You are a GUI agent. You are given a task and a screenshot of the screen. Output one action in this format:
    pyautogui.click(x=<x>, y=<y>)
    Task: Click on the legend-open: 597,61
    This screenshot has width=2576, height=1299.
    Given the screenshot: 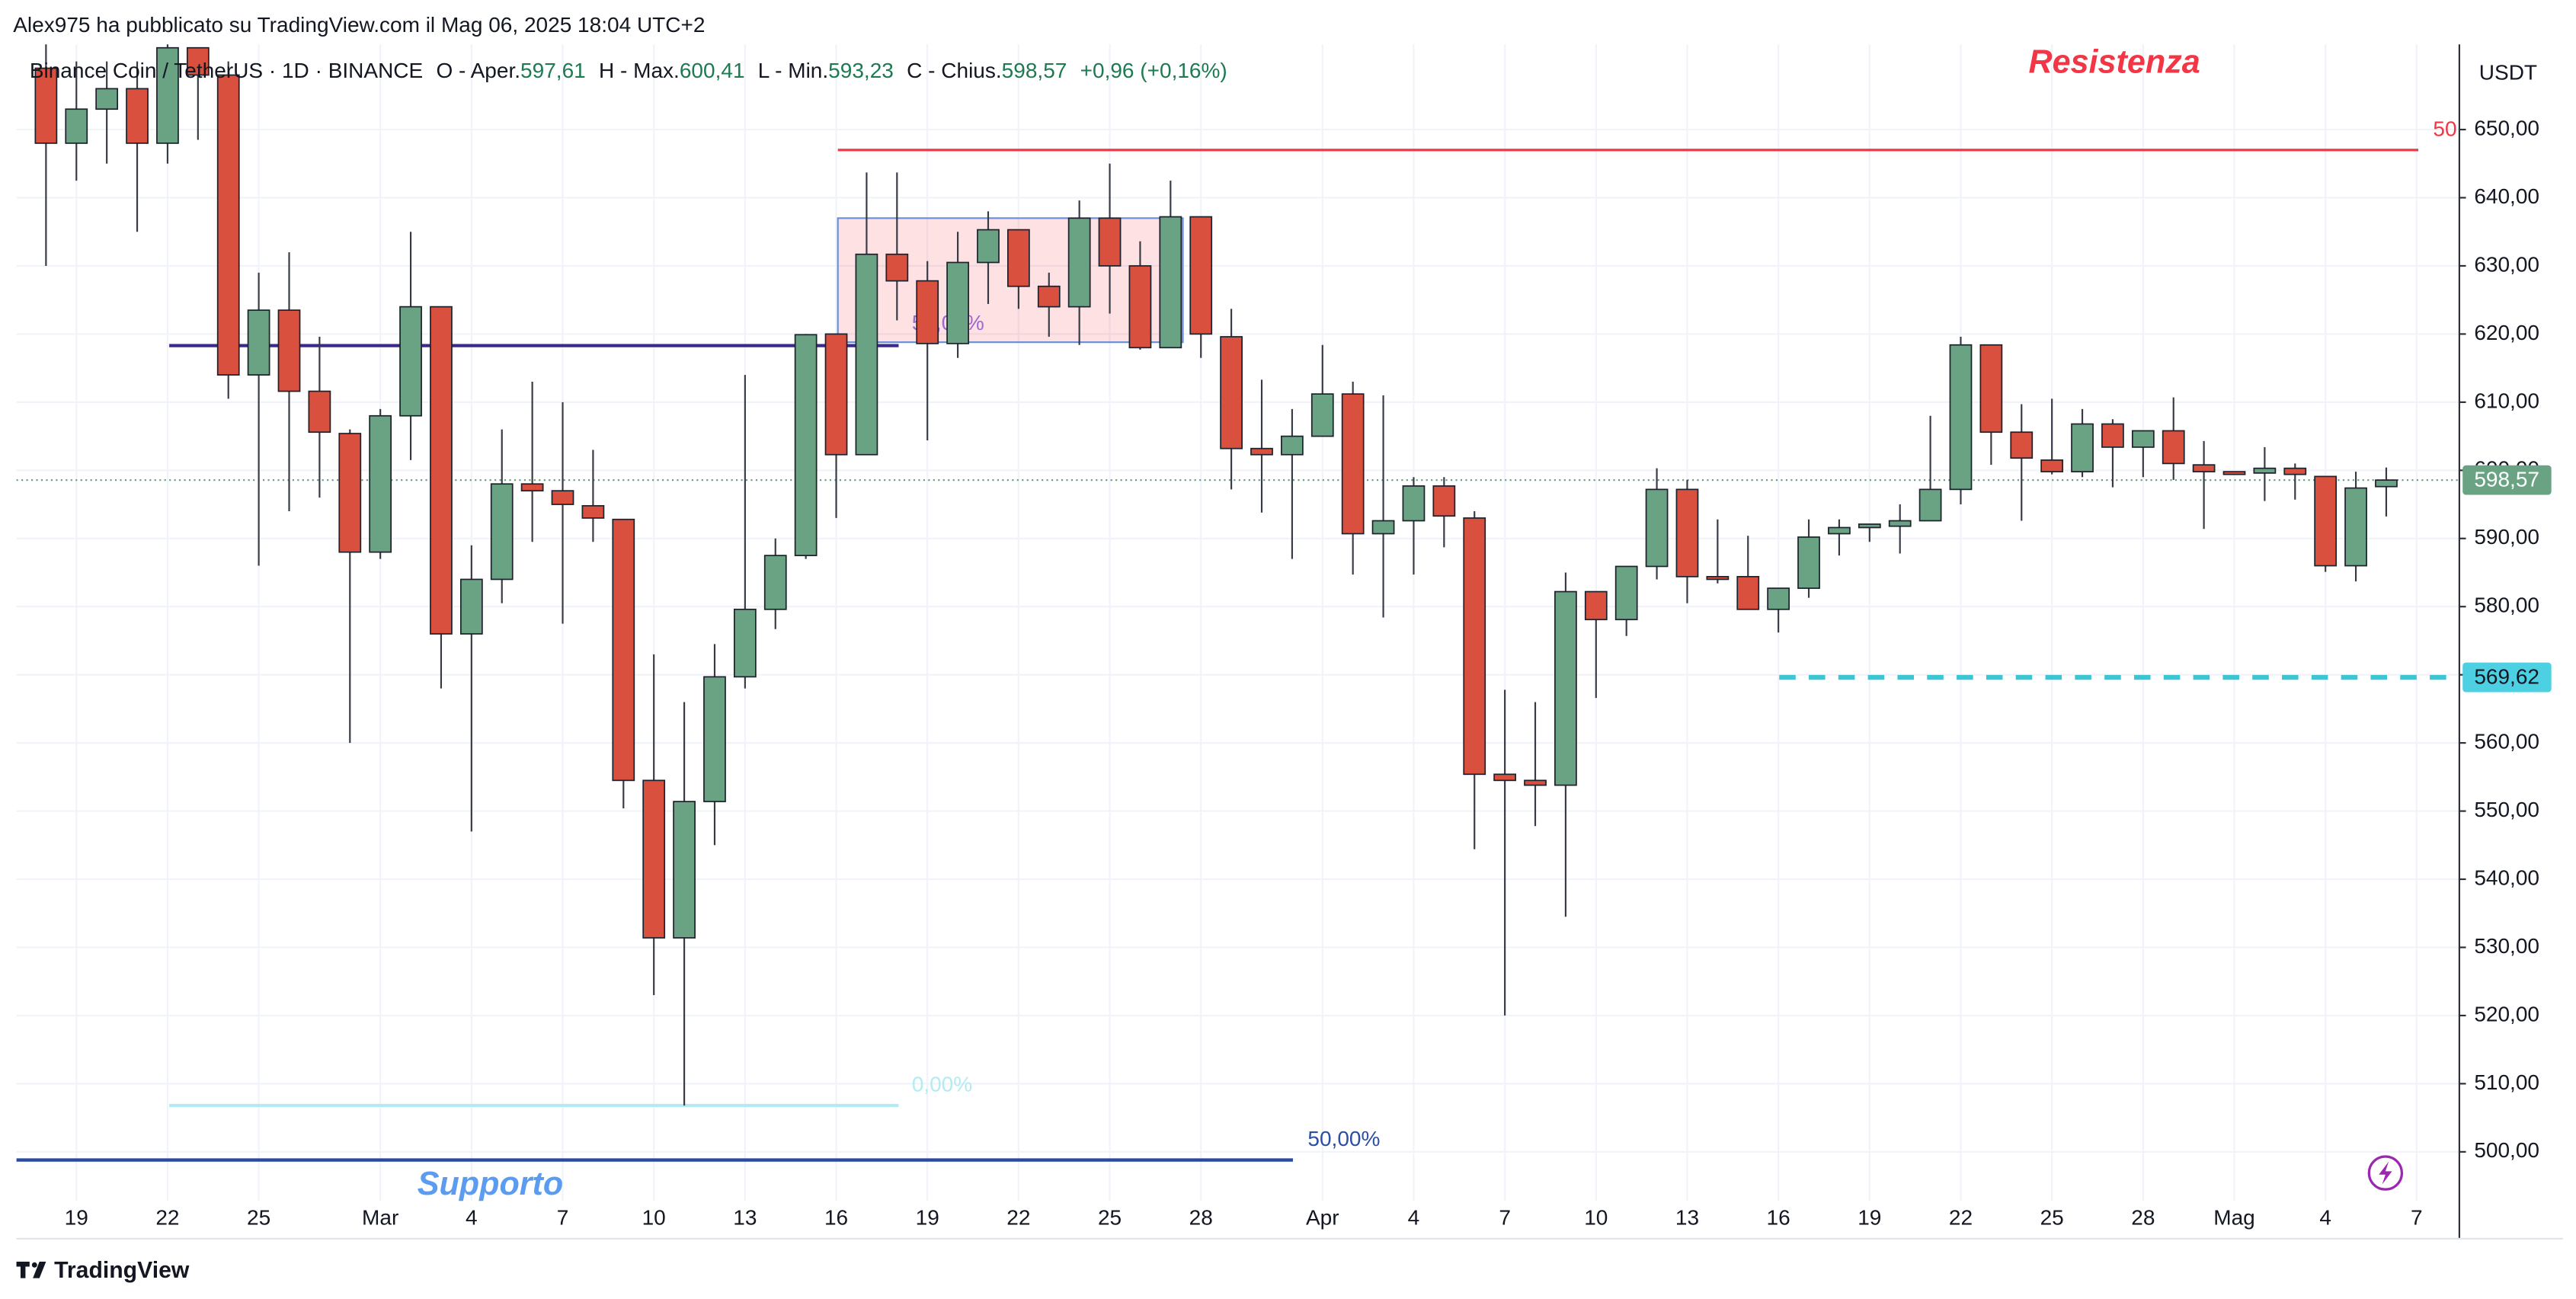 What is the action you would take?
    pyautogui.click(x=553, y=70)
    